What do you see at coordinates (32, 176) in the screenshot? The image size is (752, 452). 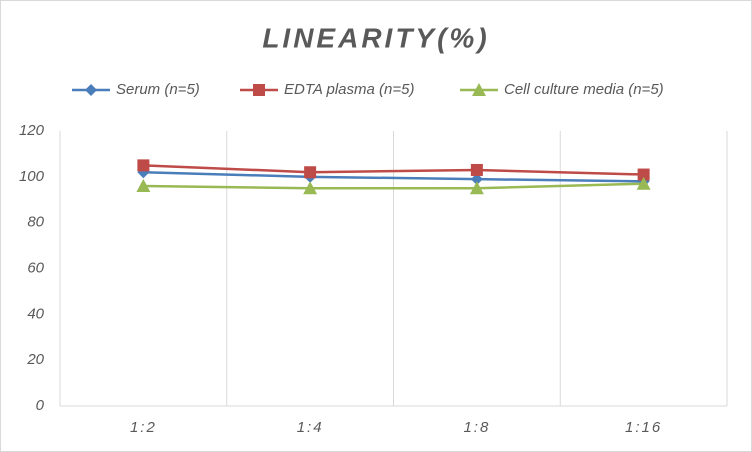 I see `y-tick-label: 100` at bounding box center [32, 176].